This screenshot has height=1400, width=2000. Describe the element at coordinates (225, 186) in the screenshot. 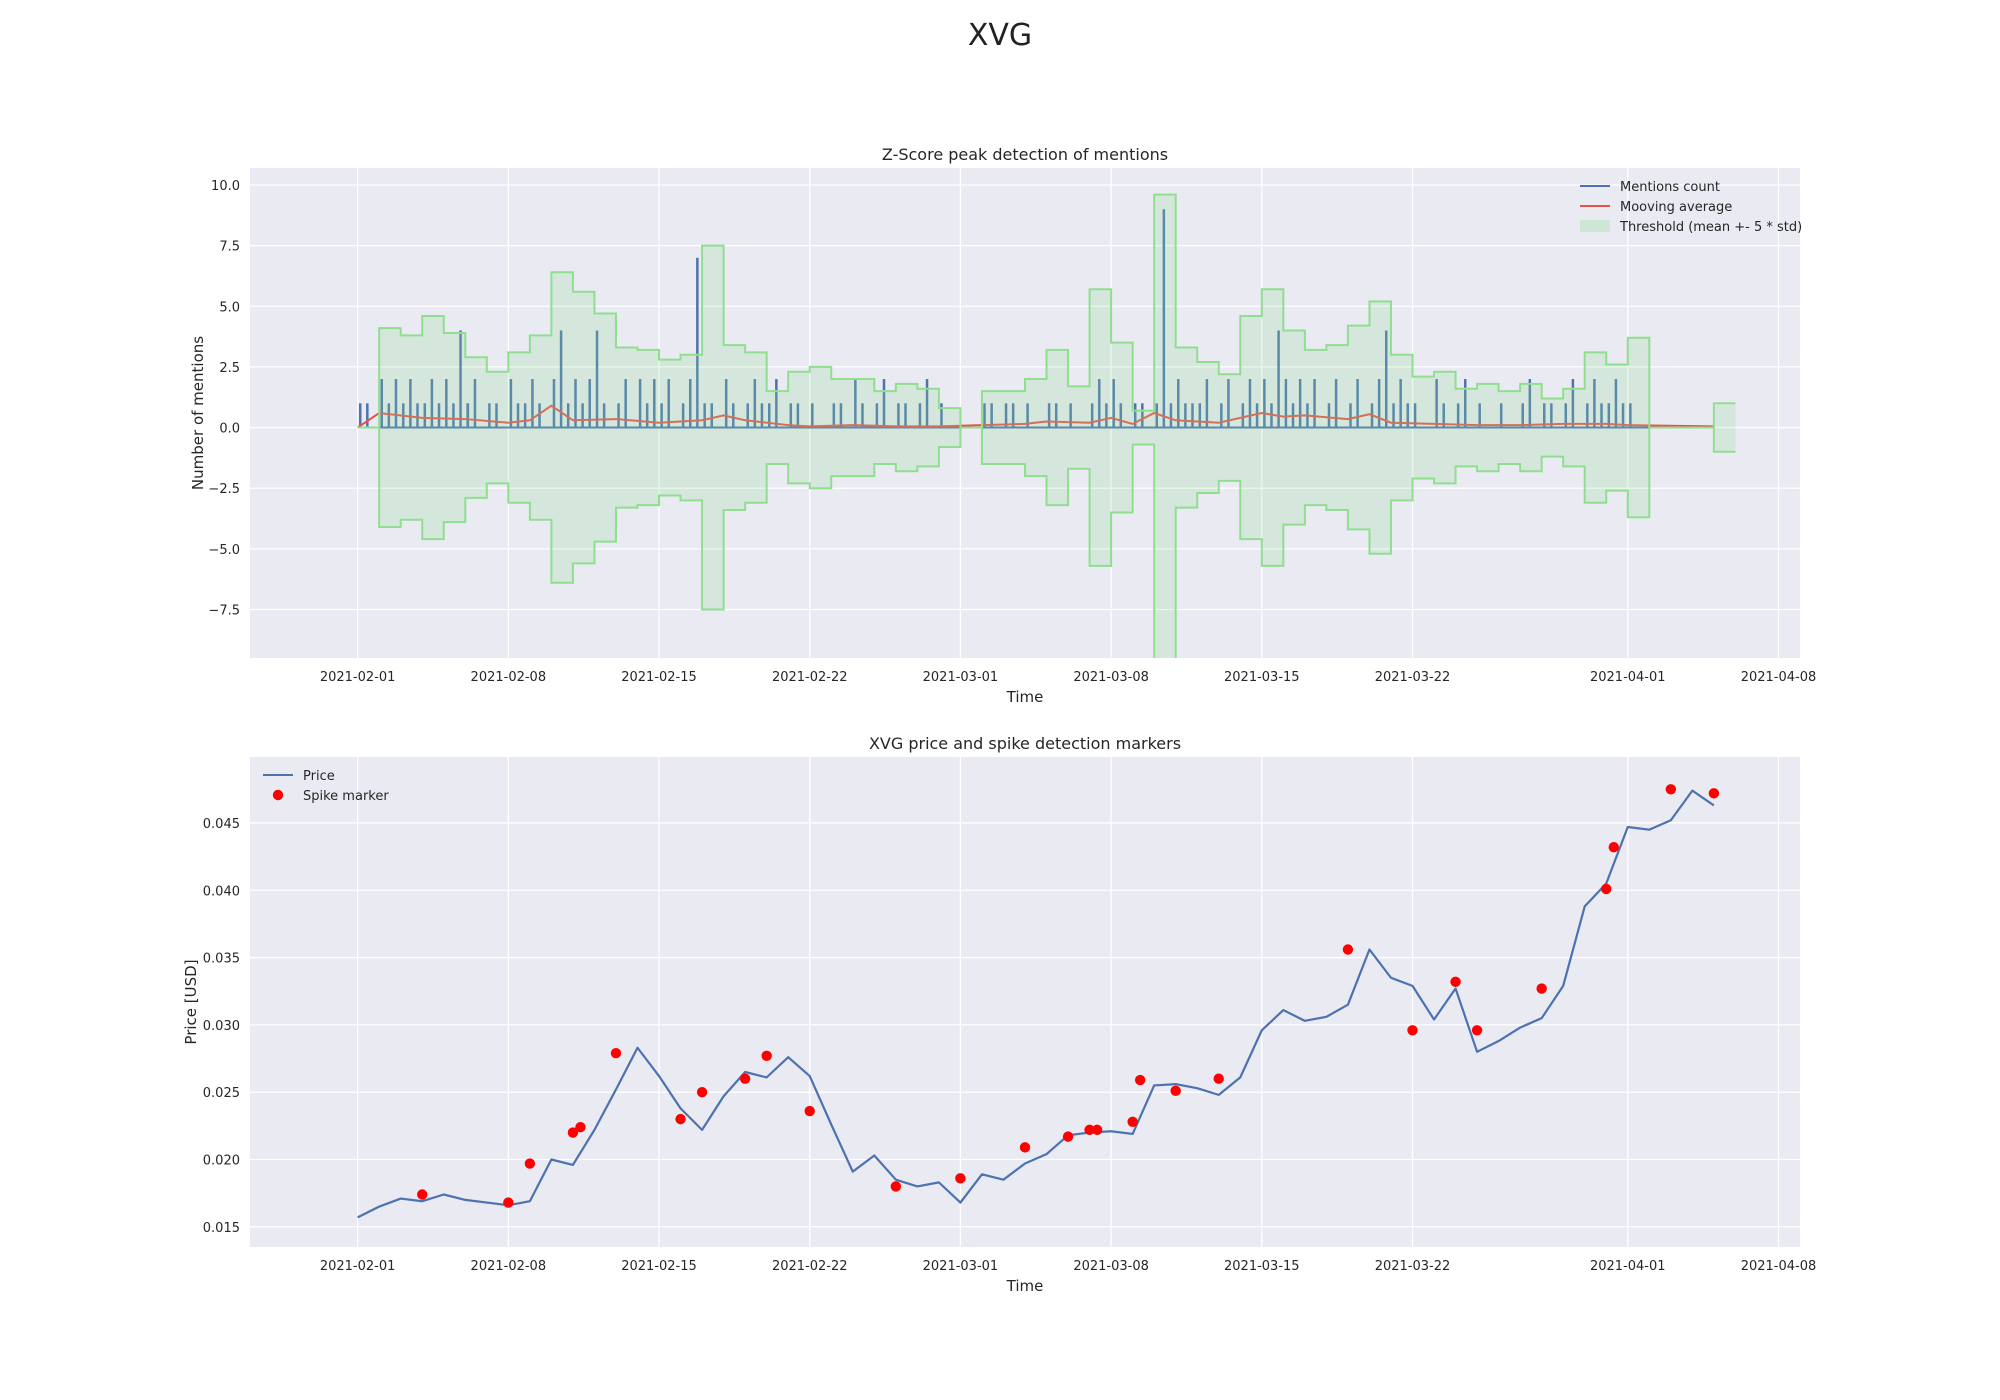

I see `y-tick-label: 10.0` at that location.